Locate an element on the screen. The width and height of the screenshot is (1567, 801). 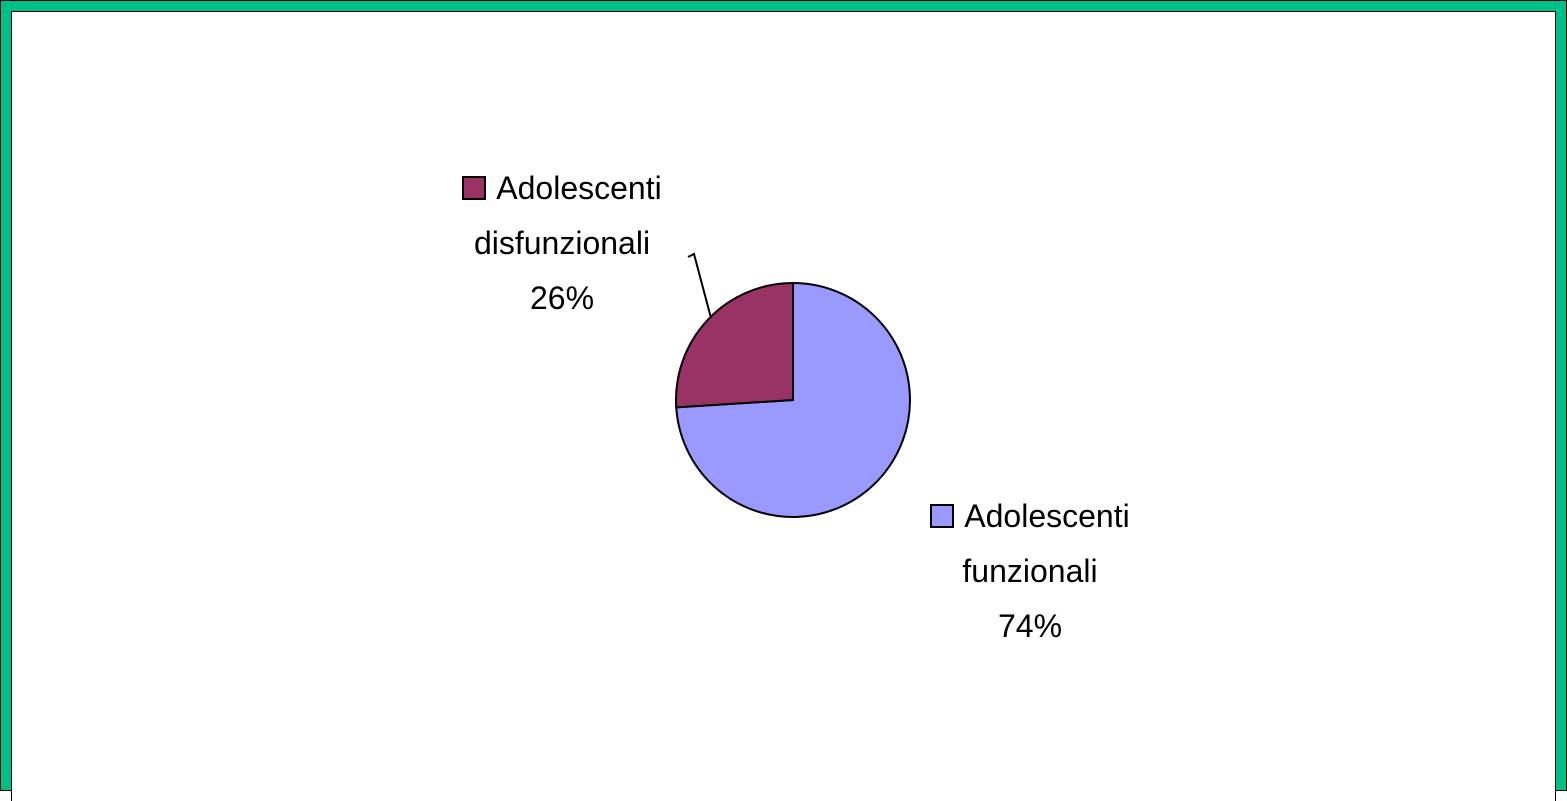
leader-line is located at coordinates (699, 285).